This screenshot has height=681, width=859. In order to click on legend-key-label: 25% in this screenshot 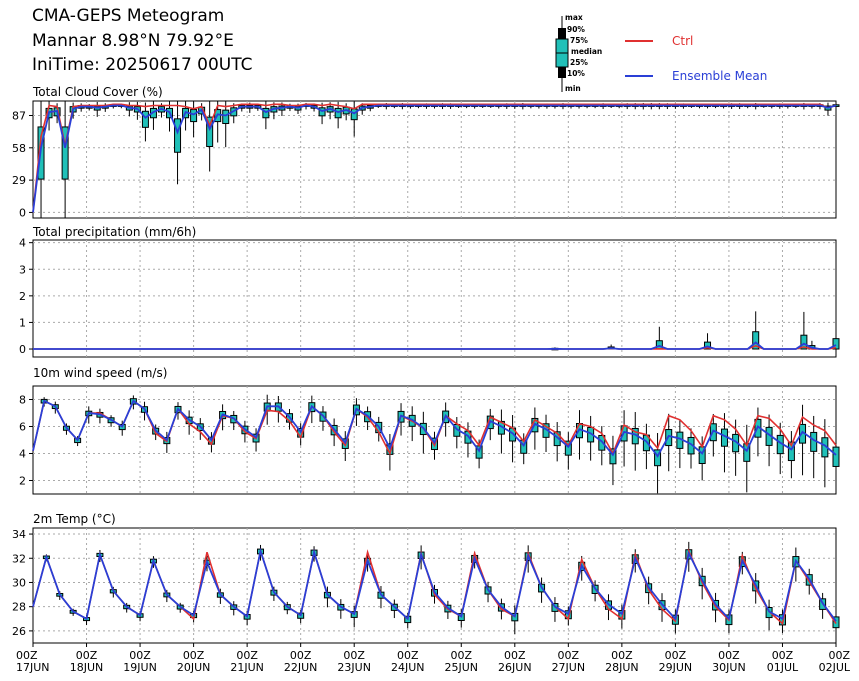, I will do `click(579, 62)`.